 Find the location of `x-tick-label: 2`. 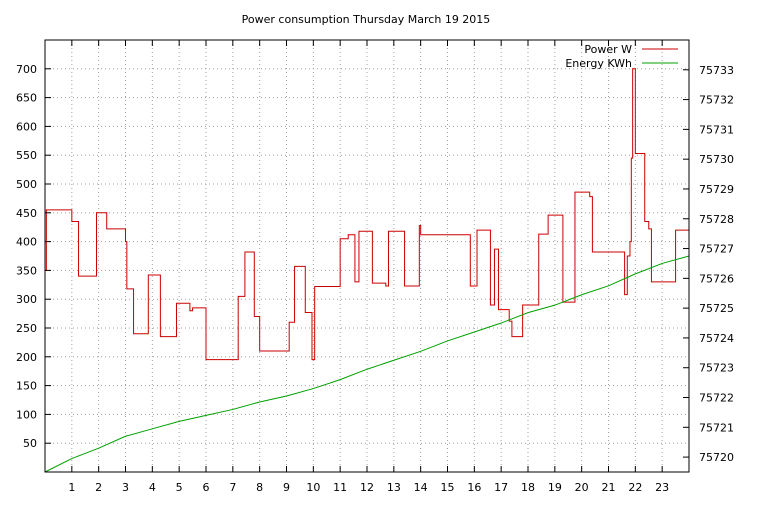

x-tick-label: 2 is located at coordinates (98, 487).